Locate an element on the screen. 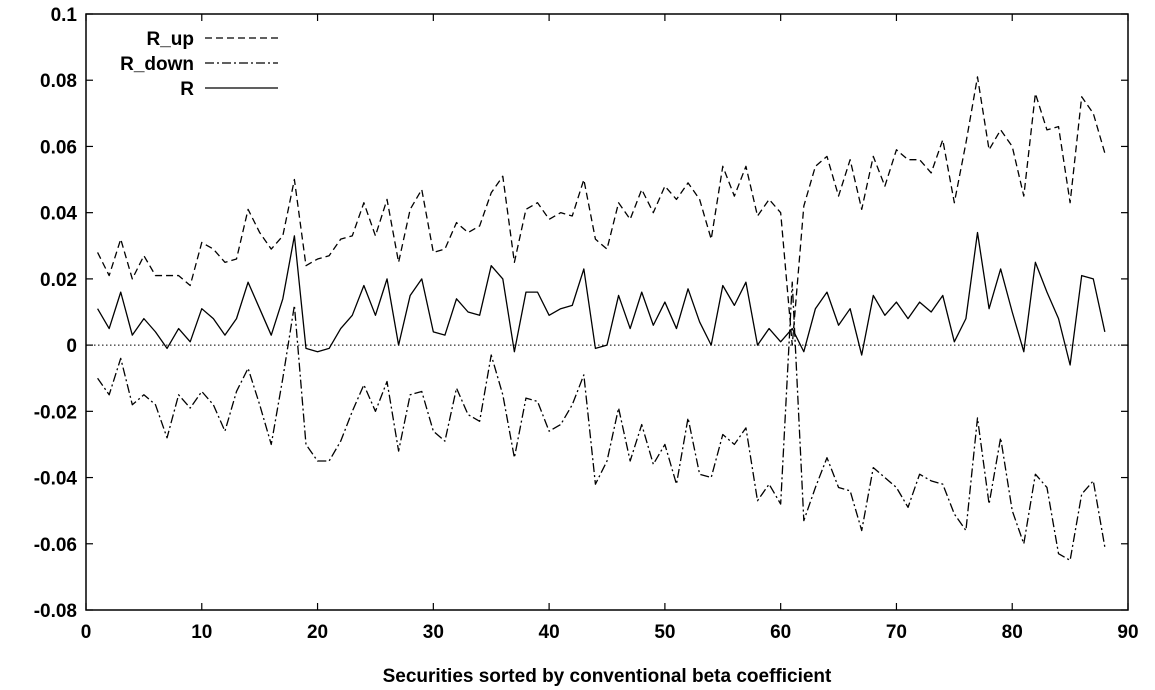 Image resolution: width=1155 pixels, height=690 pixels. legend-entry: R_down is located at coordinates (199, 64).